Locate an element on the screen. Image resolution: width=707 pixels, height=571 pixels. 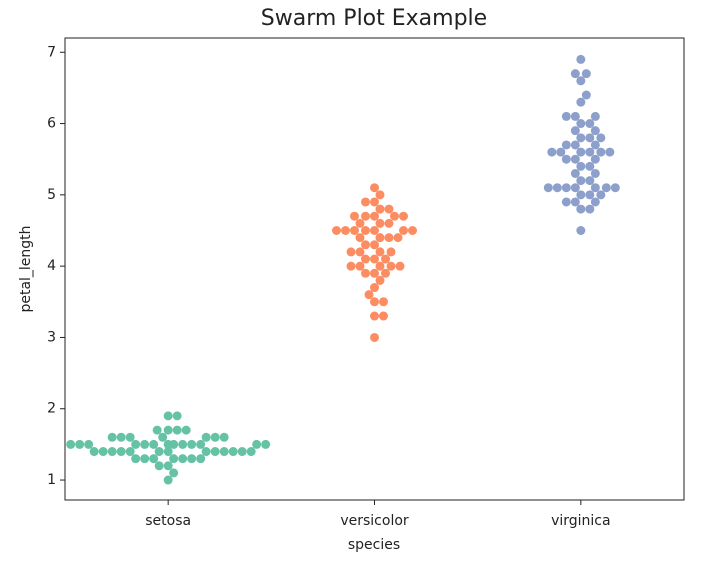
x-tick-label: virginica is located at coordinates (581, 521).